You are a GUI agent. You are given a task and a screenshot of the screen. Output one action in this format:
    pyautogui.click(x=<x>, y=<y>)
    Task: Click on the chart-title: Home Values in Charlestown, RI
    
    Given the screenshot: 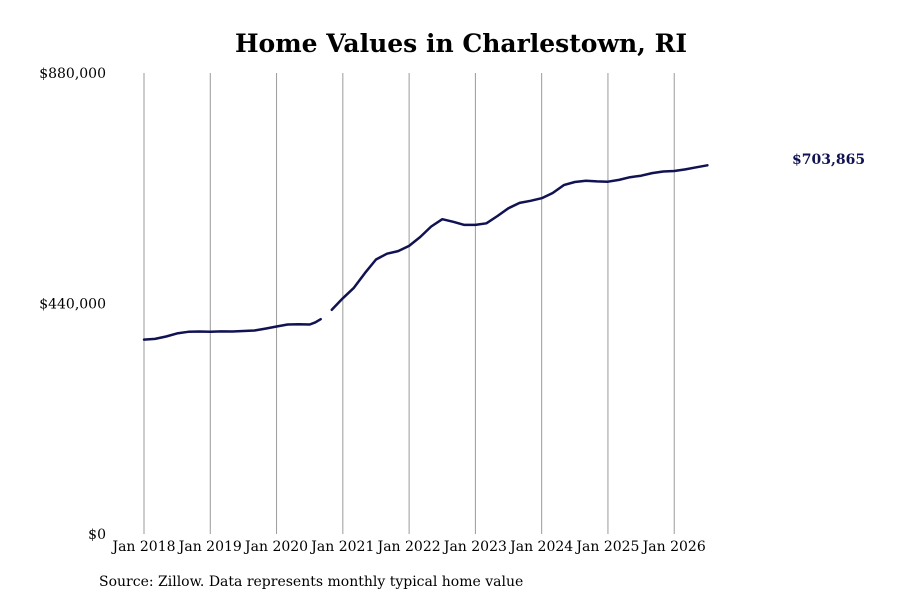 What is the action you would take?
    pyautogui.click(x=461, y=43)
    